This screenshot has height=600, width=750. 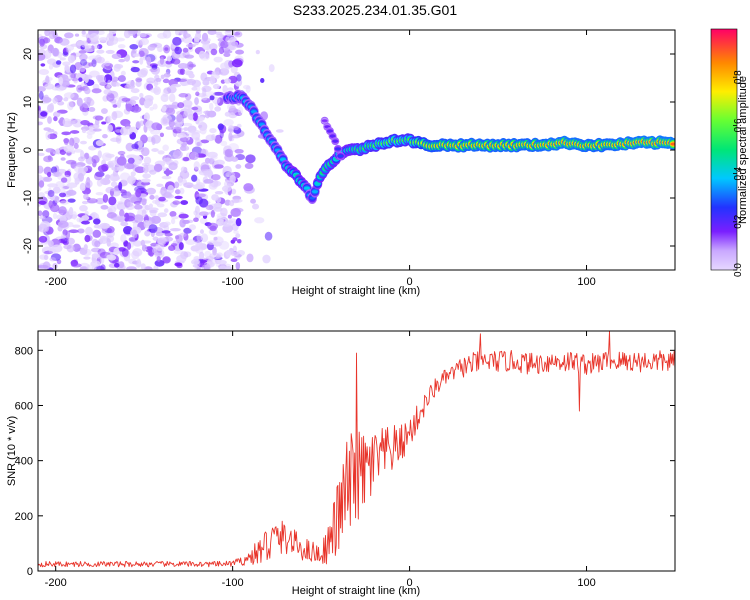 What do you see at coordinates (28, 102) in the screenshot?
I see `y-tick-label: 10` at bounding box center [28, 102].